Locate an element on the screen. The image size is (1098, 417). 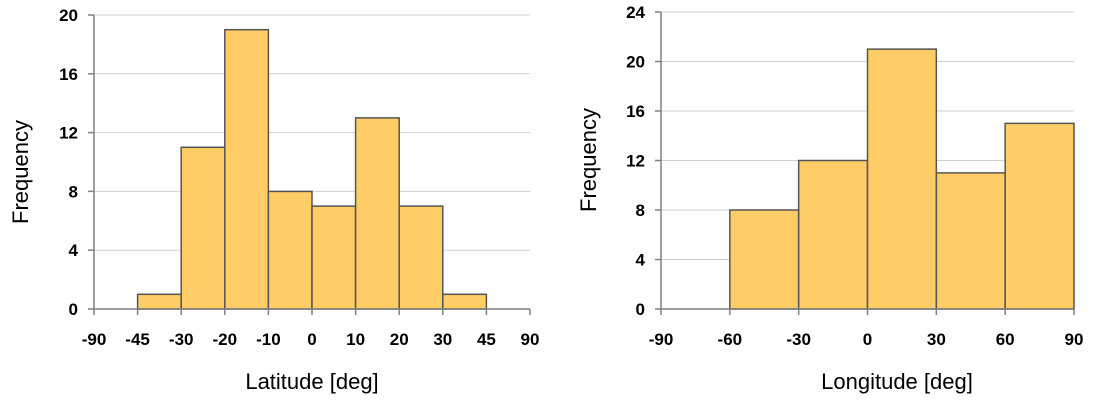
longitude-y-tick-label: 12 is located at coordinates (635, 161).